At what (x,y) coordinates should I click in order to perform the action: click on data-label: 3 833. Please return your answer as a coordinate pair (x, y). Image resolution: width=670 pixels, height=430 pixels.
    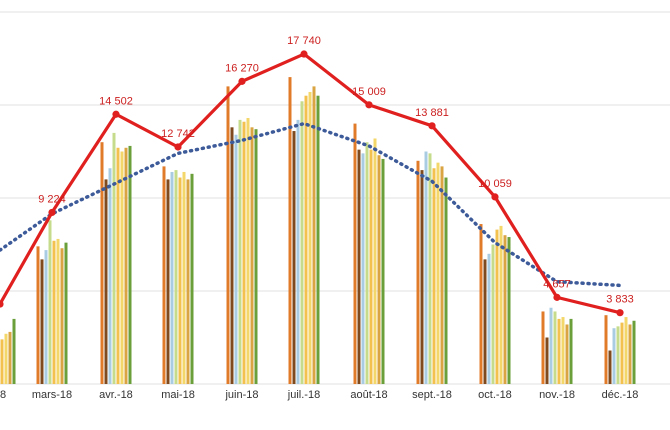
    Looking at the image, I should click on (620, 300).